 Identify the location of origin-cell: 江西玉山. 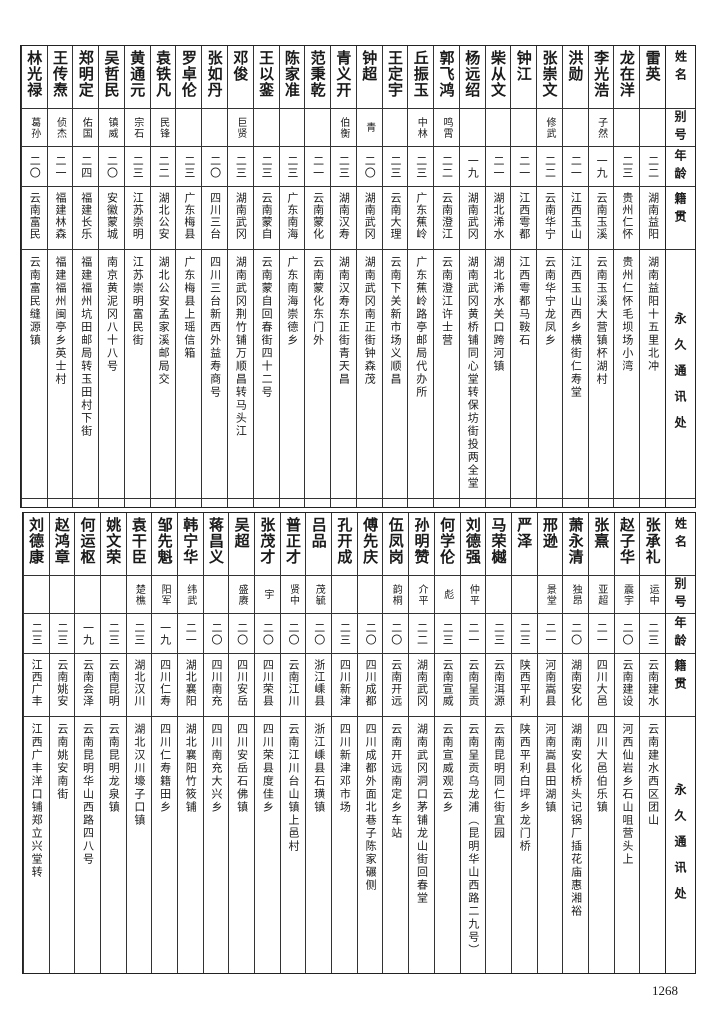
(575, 218).